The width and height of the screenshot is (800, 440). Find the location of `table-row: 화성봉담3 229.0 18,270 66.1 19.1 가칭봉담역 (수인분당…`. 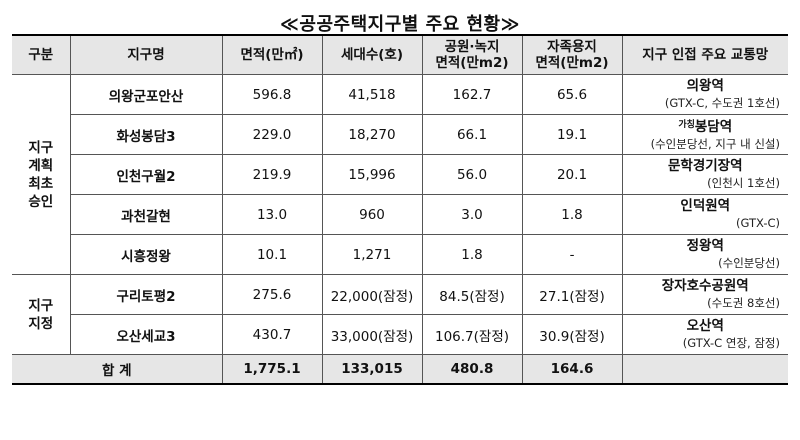

table-row: 화성봉담3 229.0 18,270 66.1 19.1 가칭봉담역 (수인분당… is located at coordinates (400, 134).